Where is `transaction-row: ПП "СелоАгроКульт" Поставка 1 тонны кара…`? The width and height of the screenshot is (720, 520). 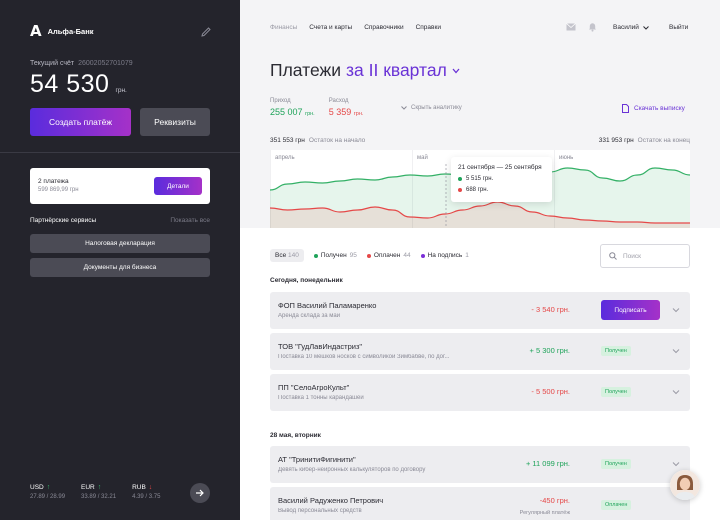
transaction-row: ПП "СелоАгроКульт" Поставка 1 тонны кара… is located at coordinates (480, 392).